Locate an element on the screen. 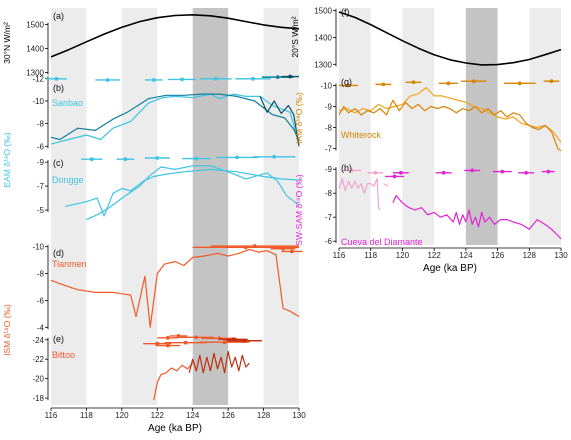  dark-band-left is located at coordinates (210, 206).